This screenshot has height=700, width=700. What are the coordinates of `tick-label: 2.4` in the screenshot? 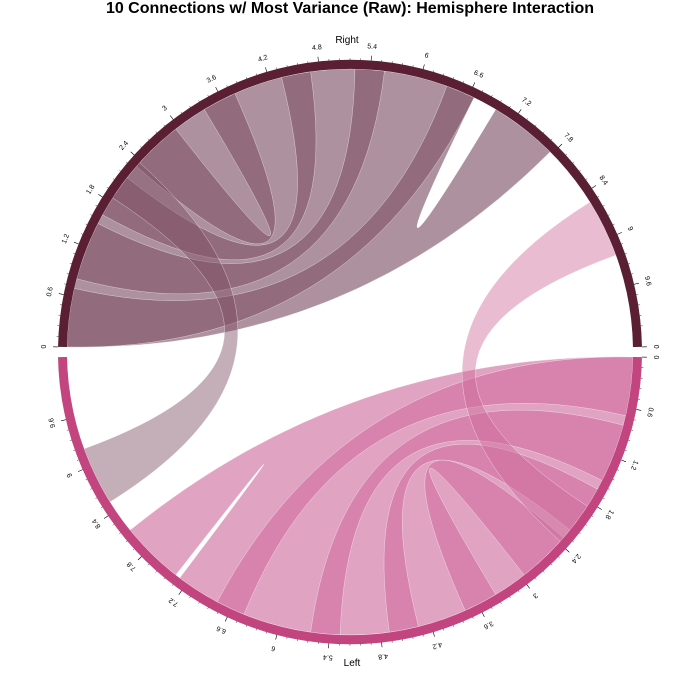 It's located at (576, 558).